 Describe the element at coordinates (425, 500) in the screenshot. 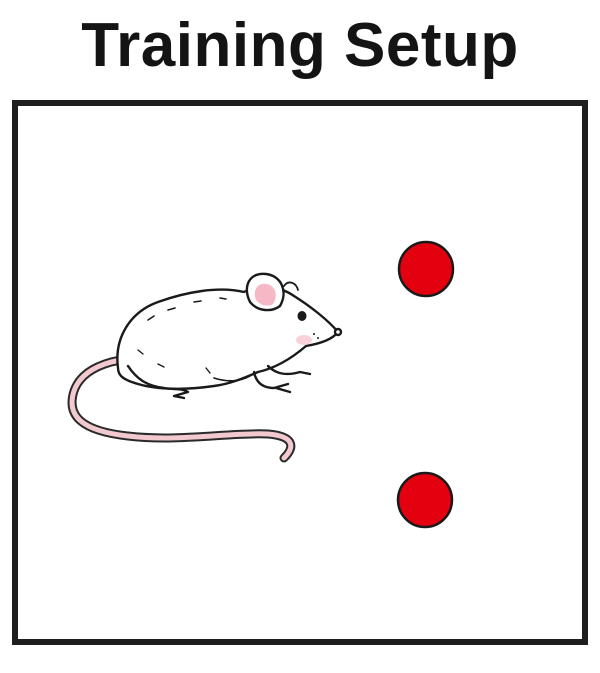

I see `bottom-object` at that location.